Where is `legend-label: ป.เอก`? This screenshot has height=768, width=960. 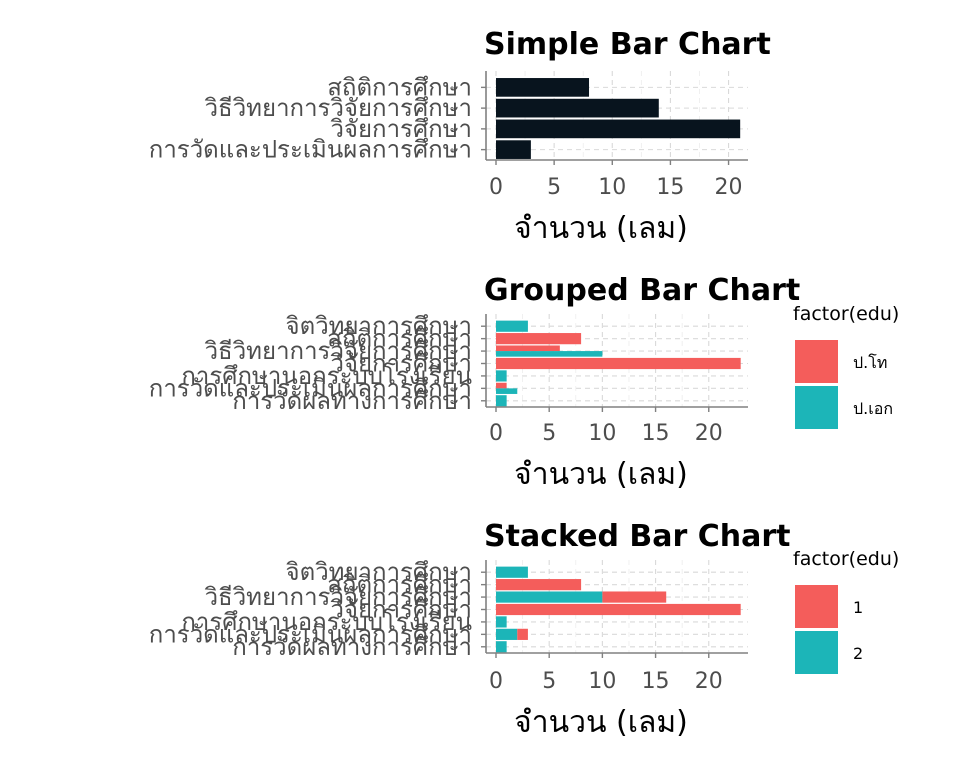
legend-label: ป.เอก is located at coordinates (873, 408).